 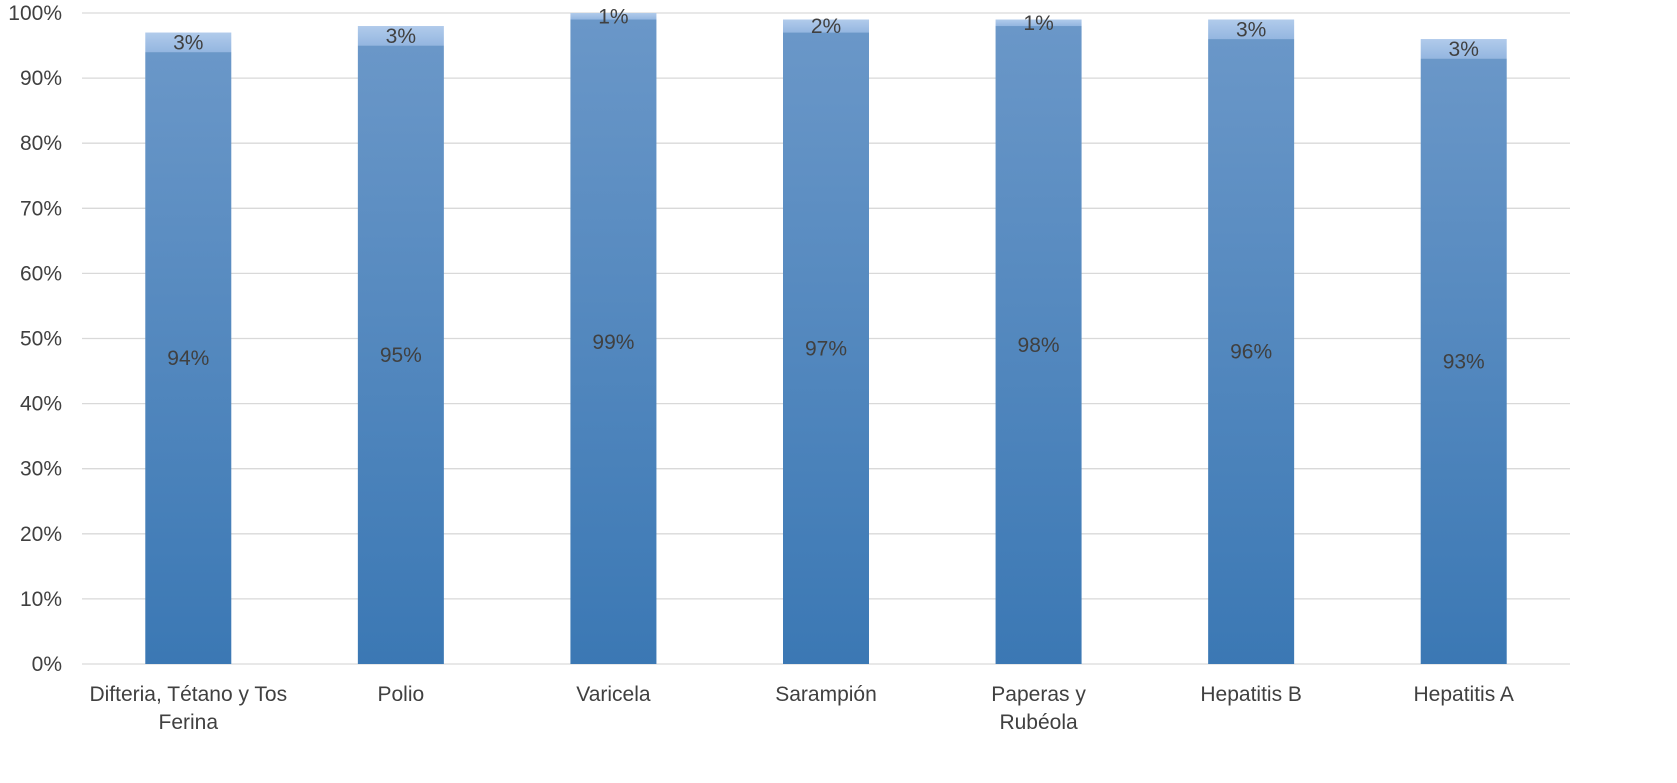 I want to click on data-label: 99%, so click(x=613, y=342).